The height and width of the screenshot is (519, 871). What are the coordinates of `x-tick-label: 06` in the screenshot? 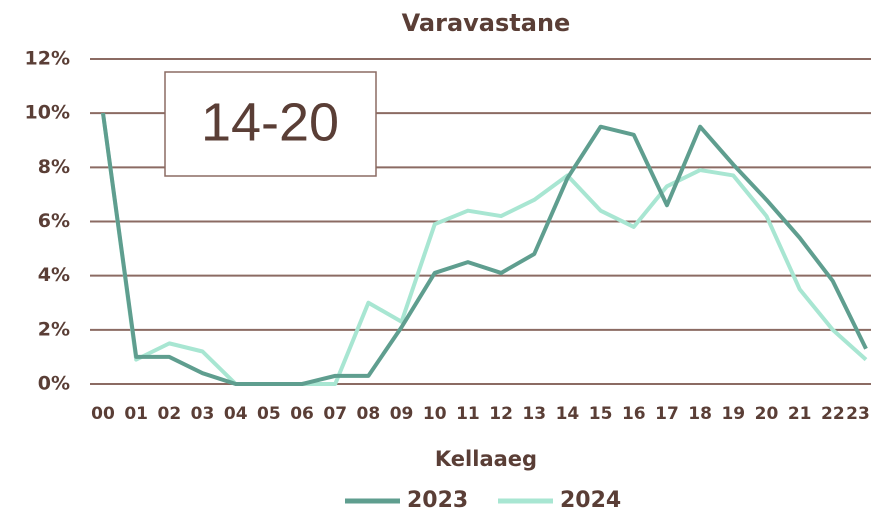 It's located at (302, 414).